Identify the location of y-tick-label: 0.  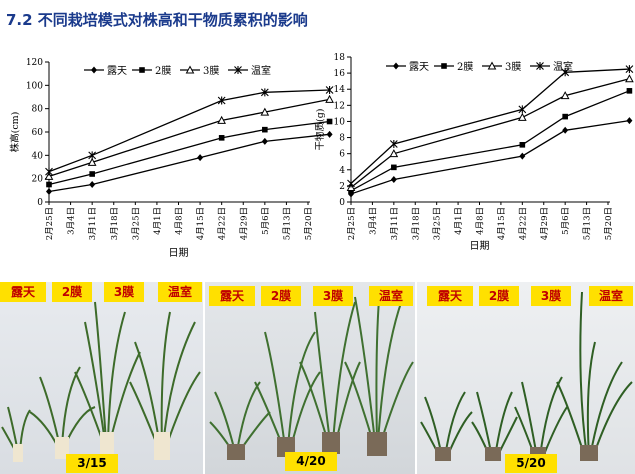
(342, 203).